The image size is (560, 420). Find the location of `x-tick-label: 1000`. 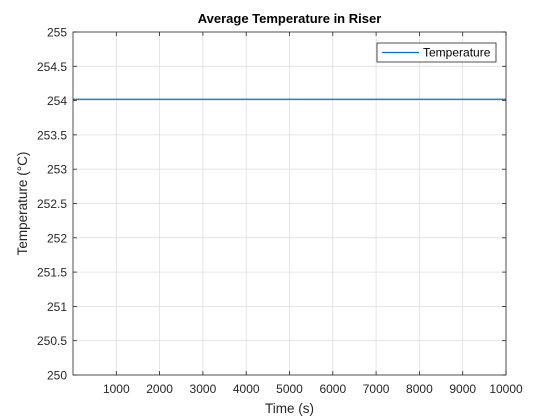

x-tick-label: 1000 is located at coordinates (116, 389).